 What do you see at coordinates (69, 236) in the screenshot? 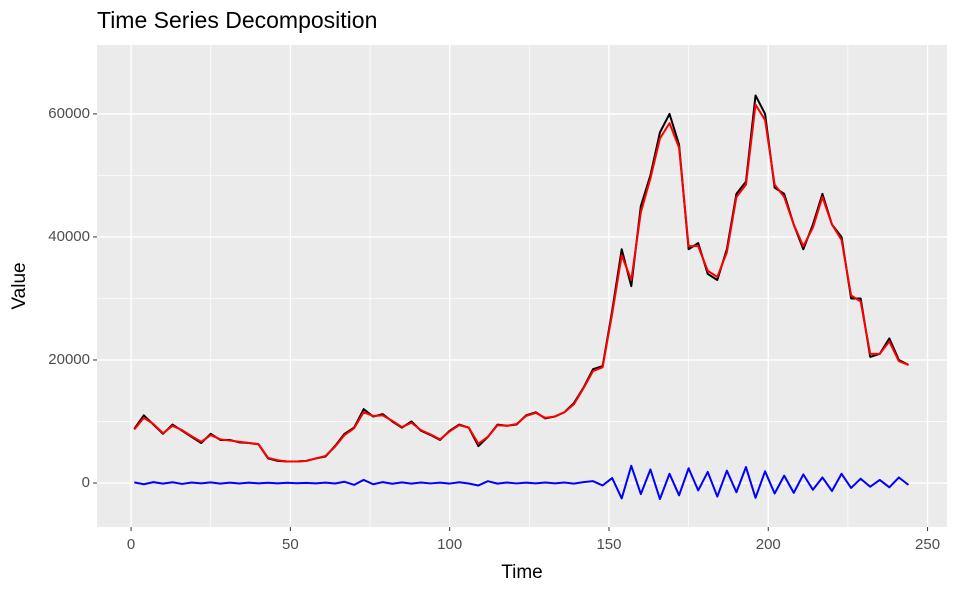
I see `y-tick-label: 40000` at bounding box center [69, 236].